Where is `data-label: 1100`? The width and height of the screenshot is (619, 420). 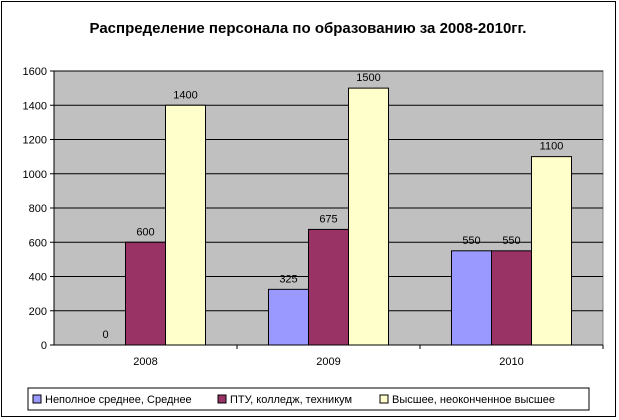 data-label: 1100 is located at coordinates (552, 147).